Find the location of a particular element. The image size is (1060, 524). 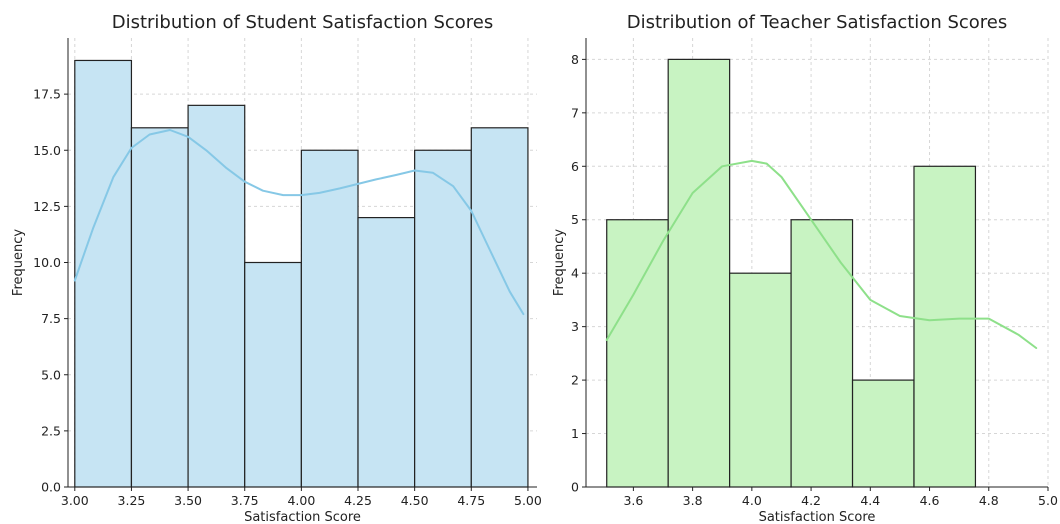

x-tick-label: 3.8 is located at coordinates (693, 500).